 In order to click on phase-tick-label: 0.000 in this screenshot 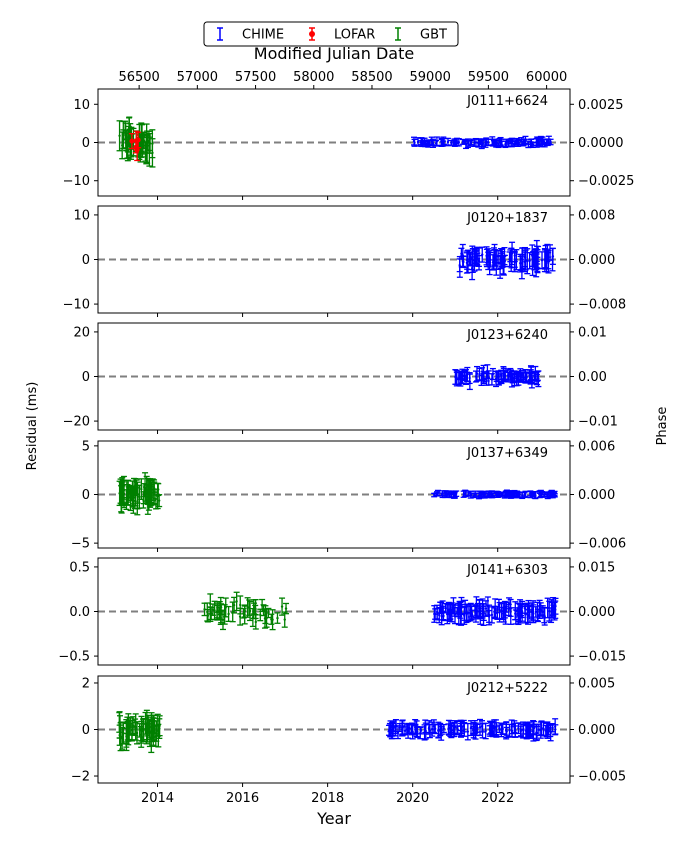, I will do `click(596, 495)`.